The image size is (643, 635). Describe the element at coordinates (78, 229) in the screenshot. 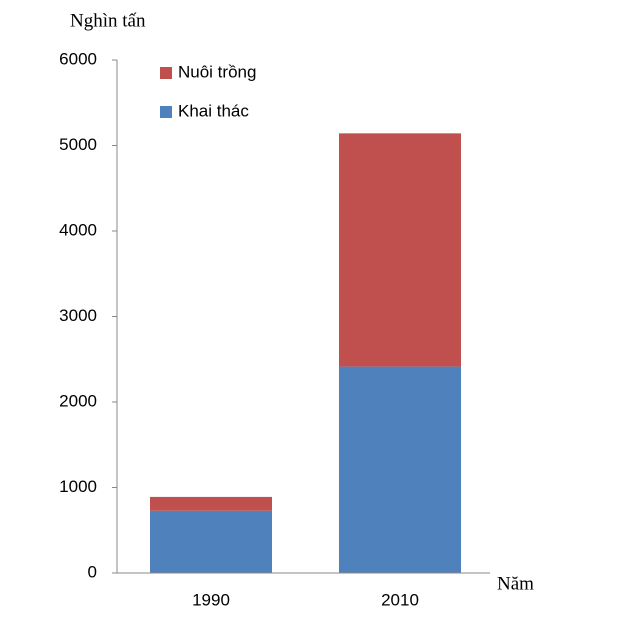

I see `y-tick-label: 4000` at that location.